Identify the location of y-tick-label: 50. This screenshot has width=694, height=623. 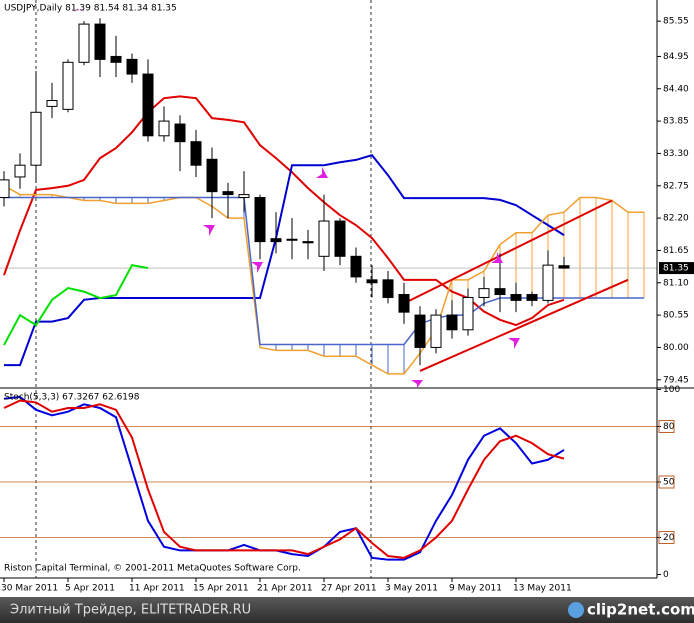
(669, 482).